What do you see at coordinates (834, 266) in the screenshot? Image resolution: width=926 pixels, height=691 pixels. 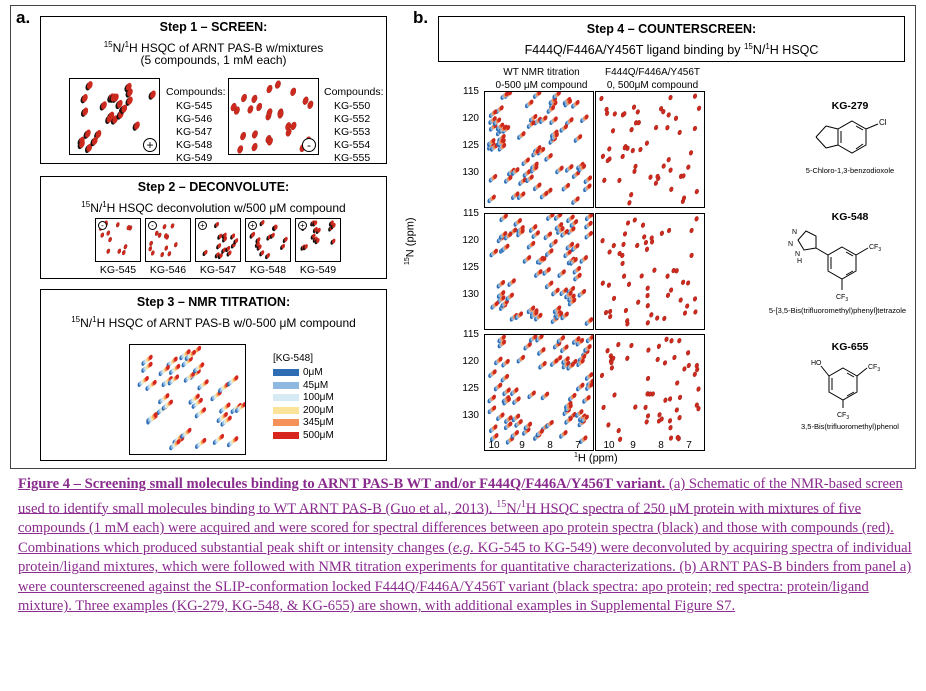 I see `molecule-kg548-structure: N N N H CF3 CF3` at bounding box center [834, 266].